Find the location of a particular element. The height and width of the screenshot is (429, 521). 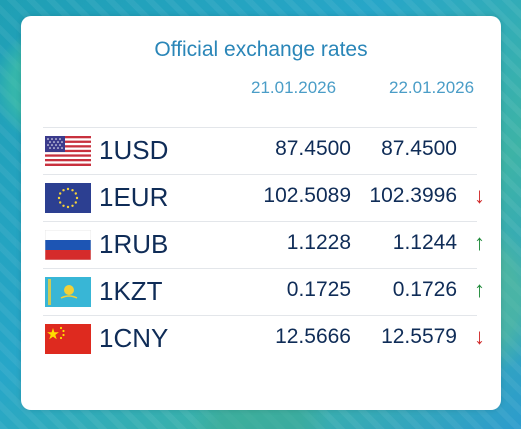

rate-value-date2: 1.1244 is located at coordinates (424, 242).